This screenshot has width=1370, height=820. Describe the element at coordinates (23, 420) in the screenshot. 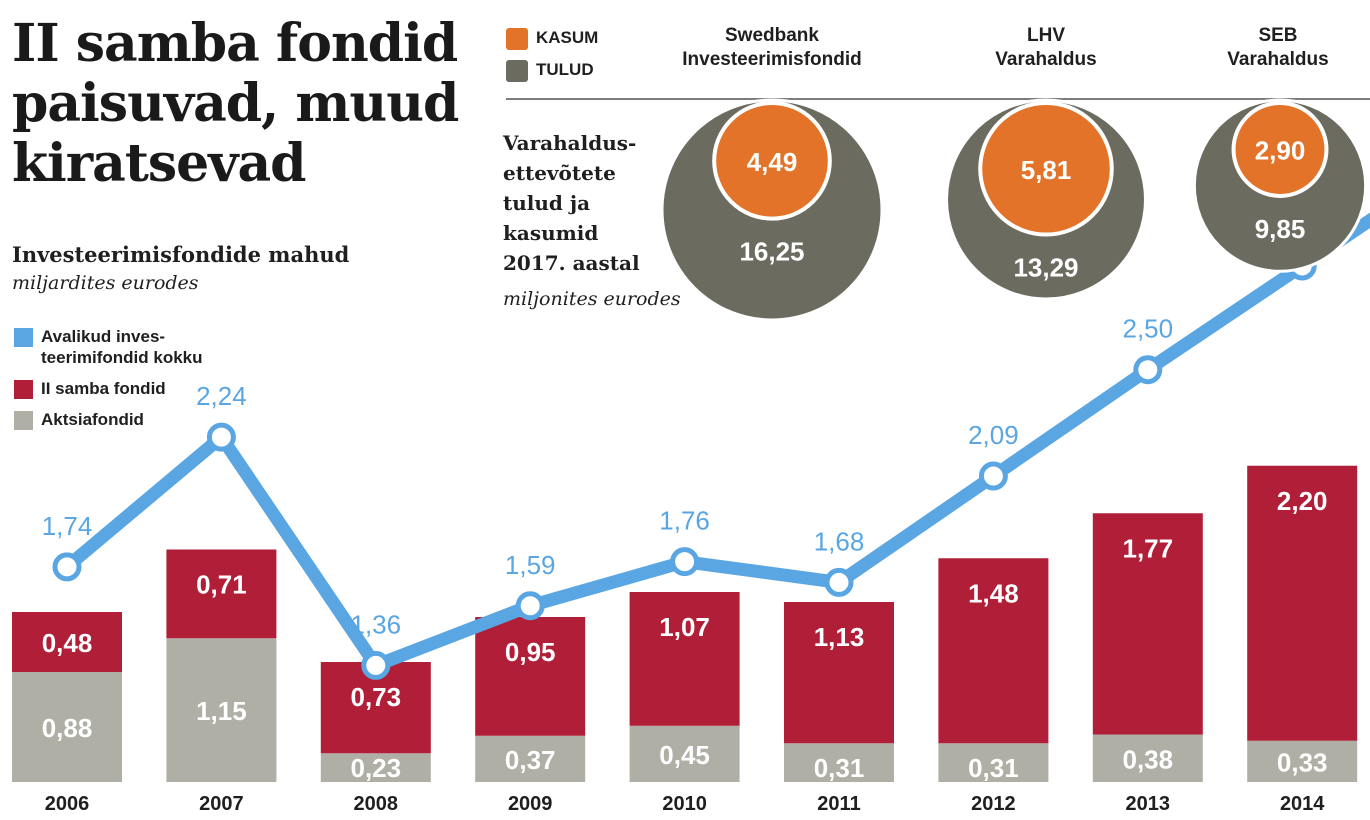

I see `legend-swatch-equity` at that location.